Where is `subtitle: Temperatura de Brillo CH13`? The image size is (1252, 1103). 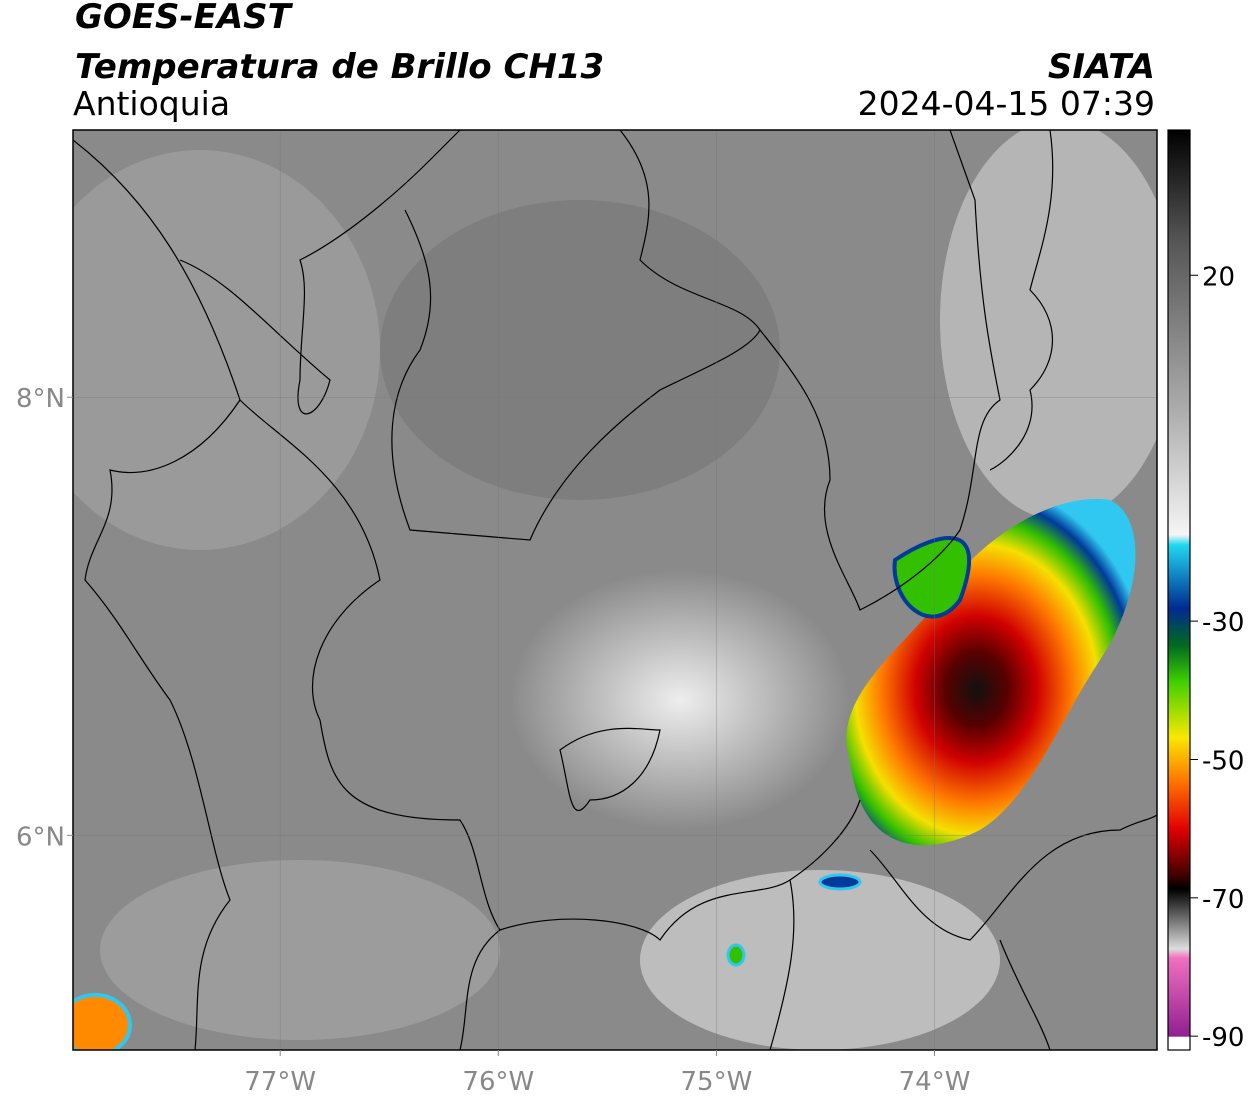 subtitle: Temperatura de Brillo CH13 is located at coordinates (339, 67).